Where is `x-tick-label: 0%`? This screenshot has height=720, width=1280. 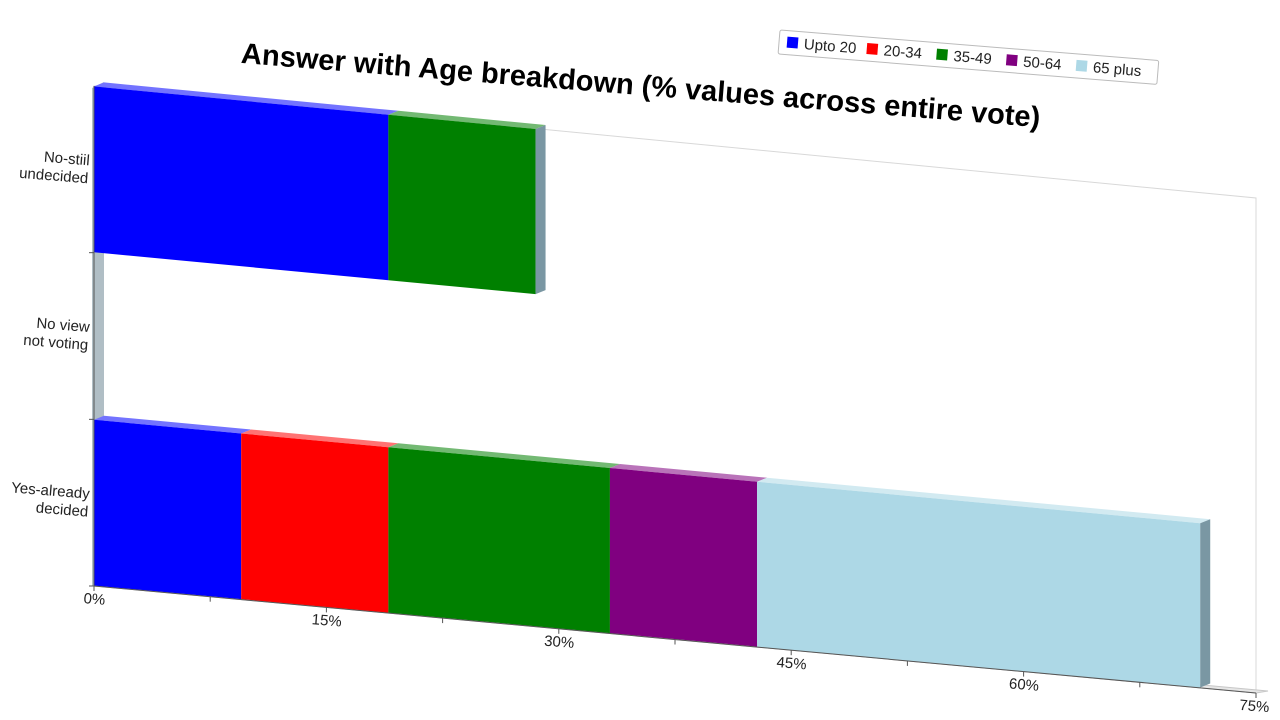 x-tick-label: 0% is located at coordinates (94, 599).